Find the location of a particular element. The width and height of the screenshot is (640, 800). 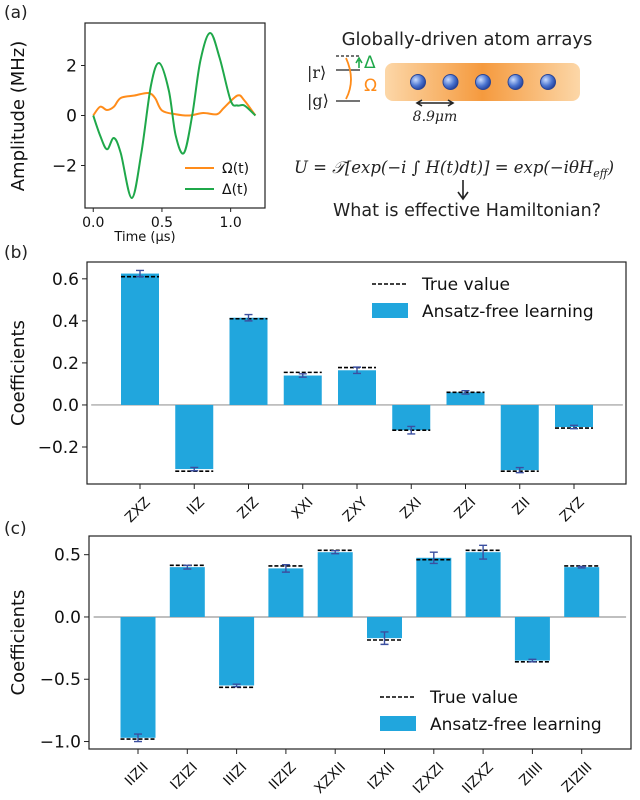

y-tick-label: −2 is located at coordinates (64, 167).